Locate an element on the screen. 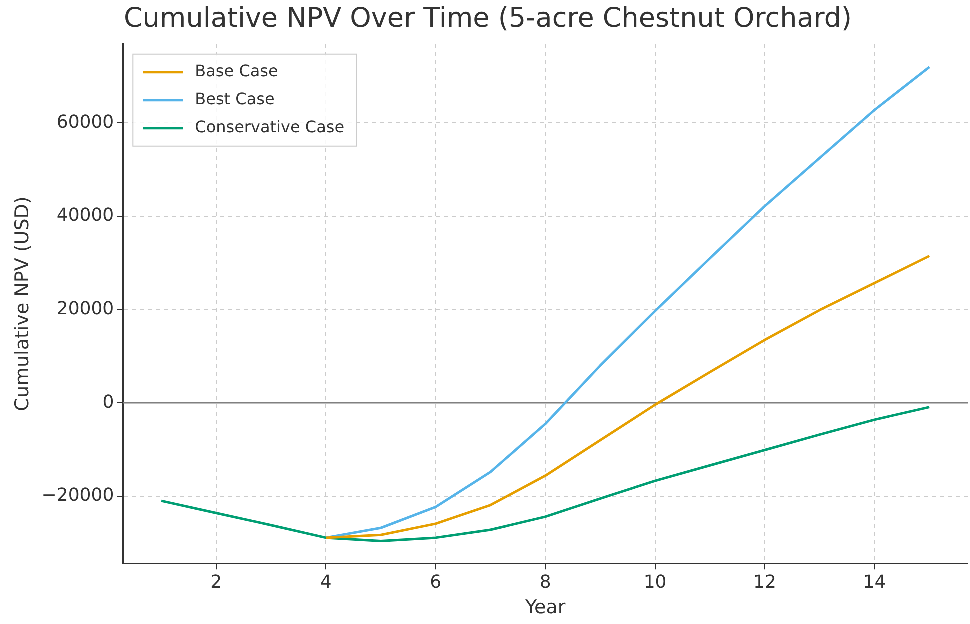 This screenshot has height=624, width=970. y-tick-label: 40000 is located at coordinates (85, 215).